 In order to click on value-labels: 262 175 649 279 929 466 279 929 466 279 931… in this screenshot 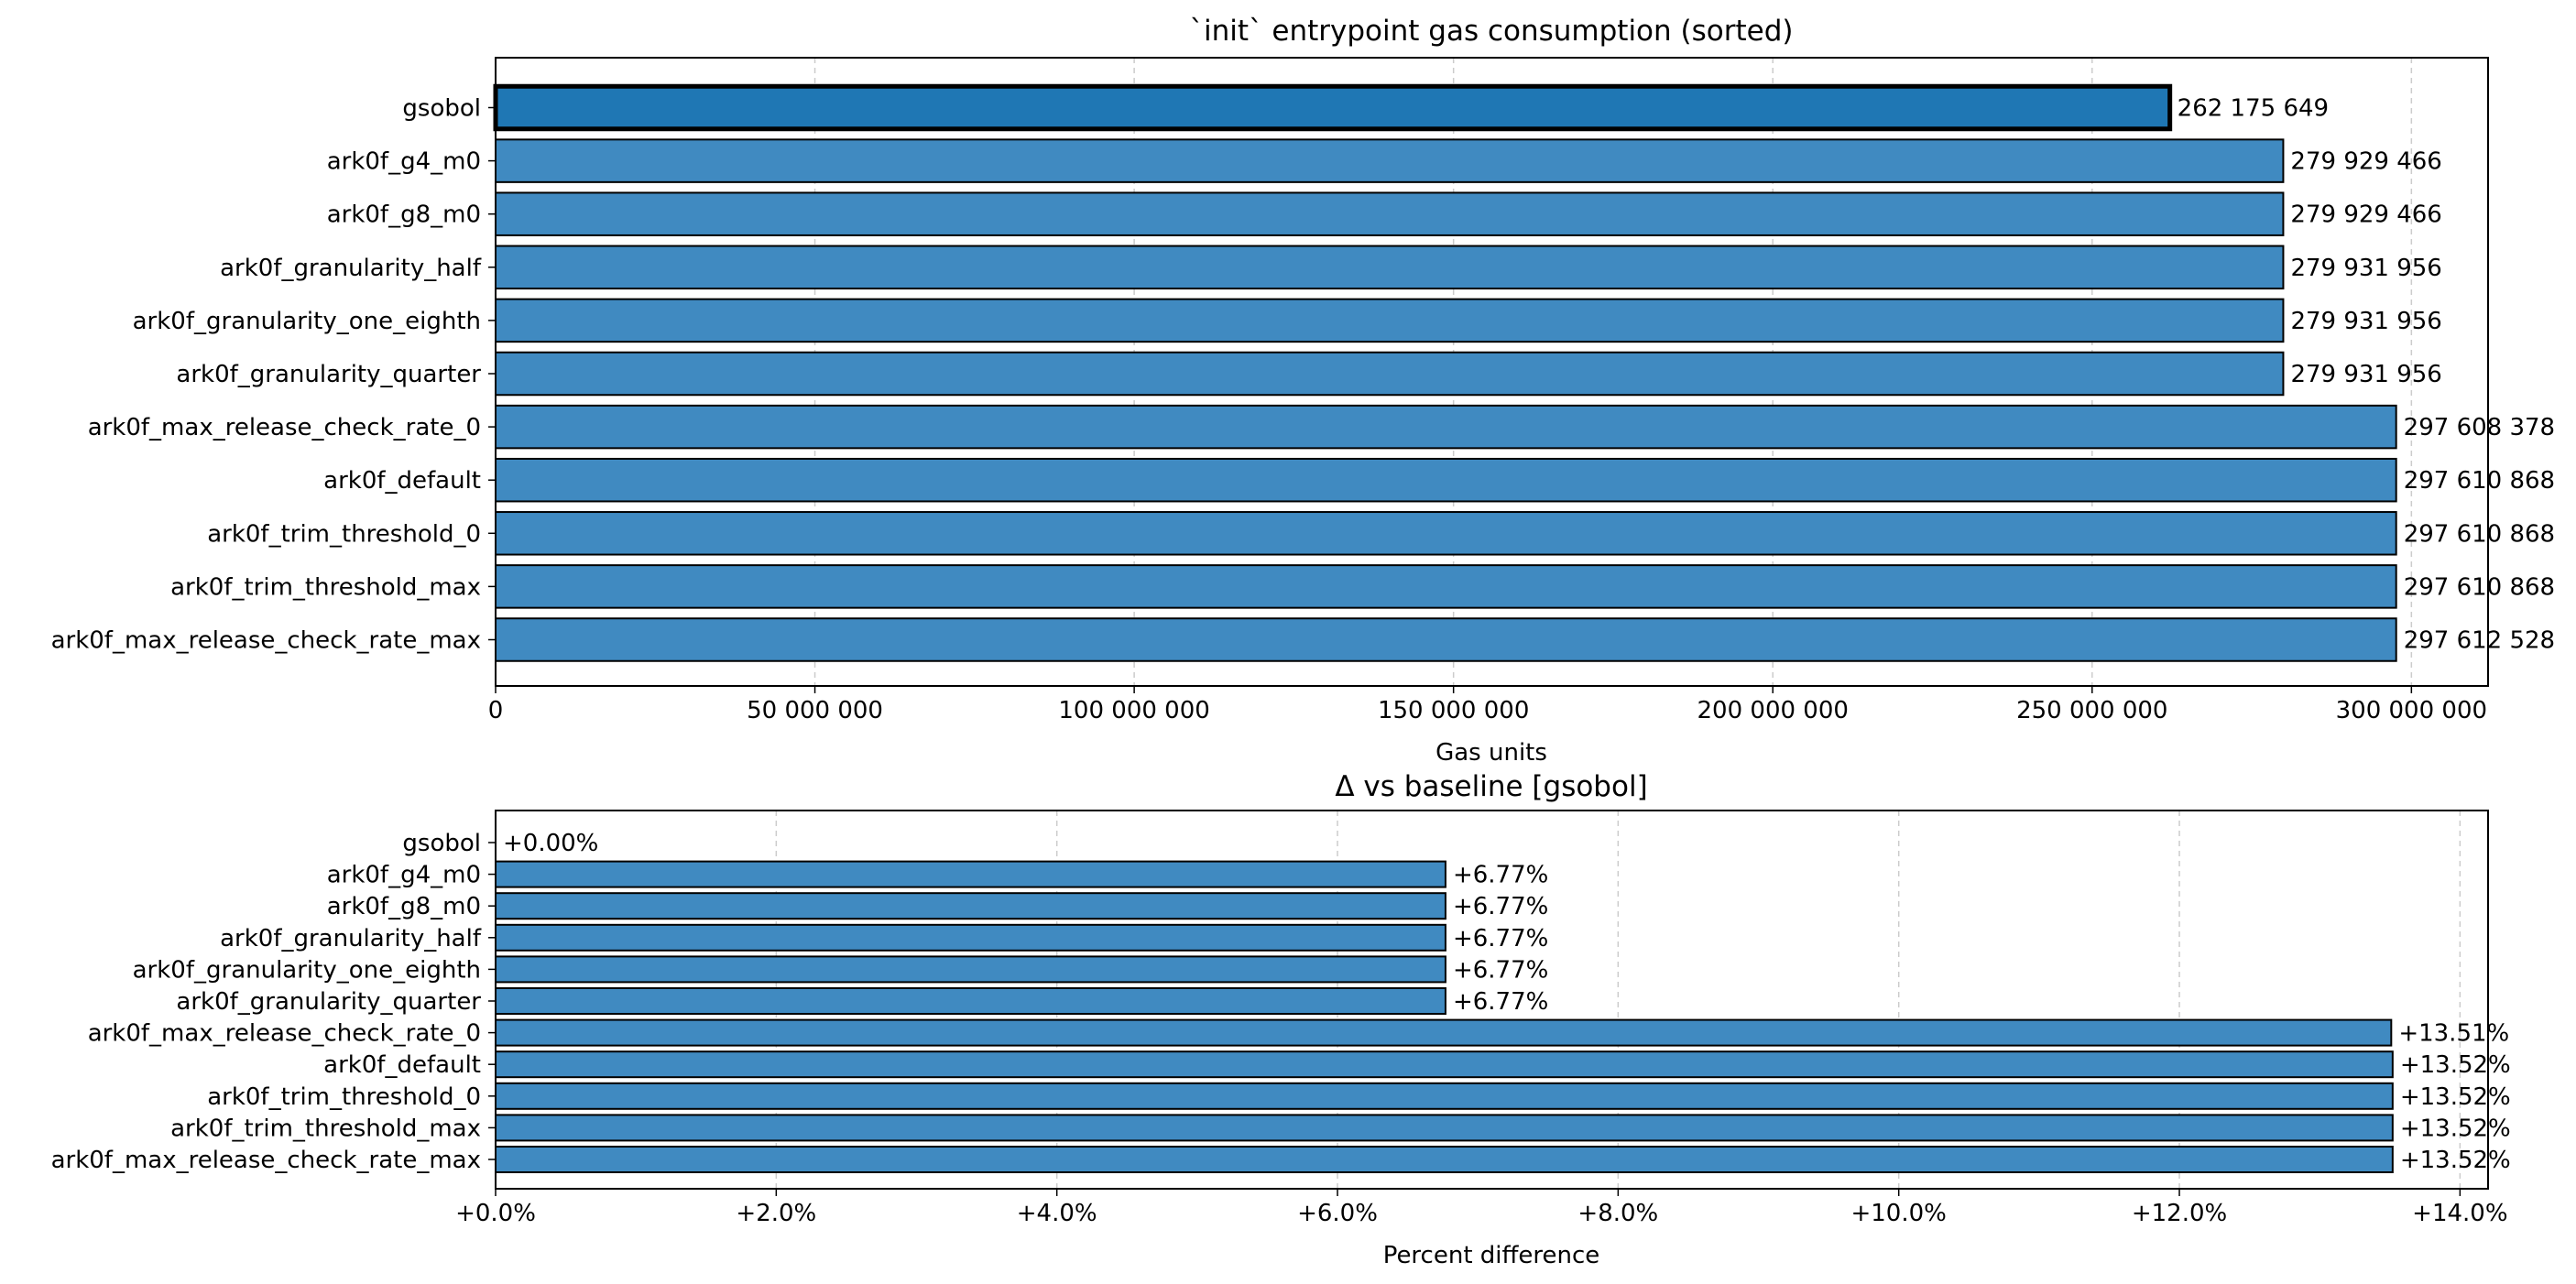, I will do `click(2367, 375)`.